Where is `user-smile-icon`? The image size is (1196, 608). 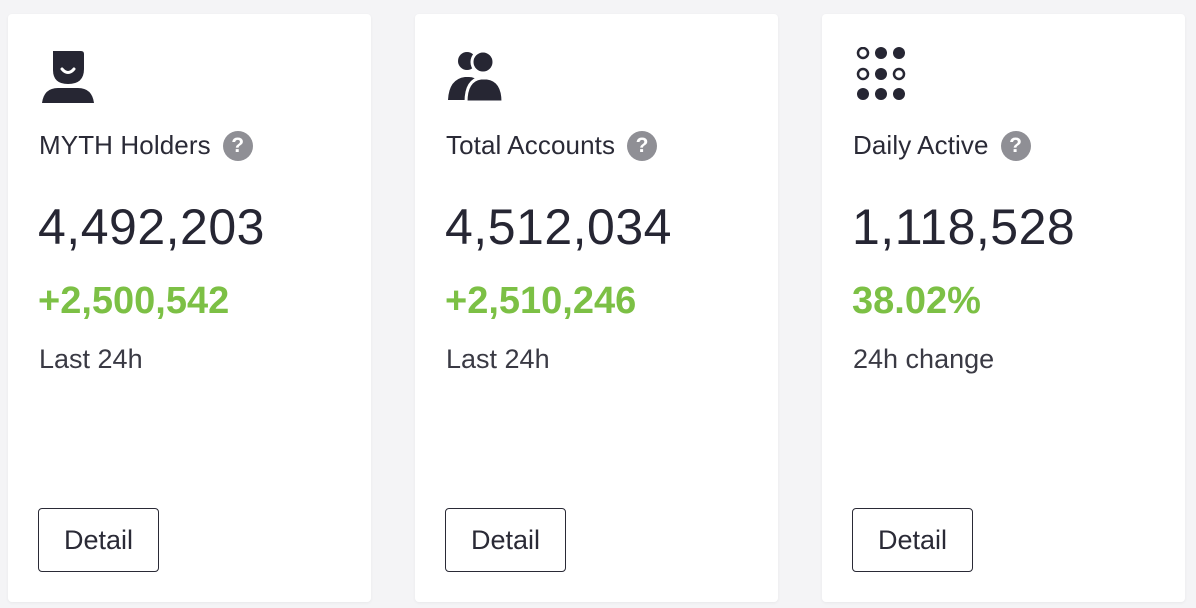 user-smile-icon is located at coordinates (68, 75).